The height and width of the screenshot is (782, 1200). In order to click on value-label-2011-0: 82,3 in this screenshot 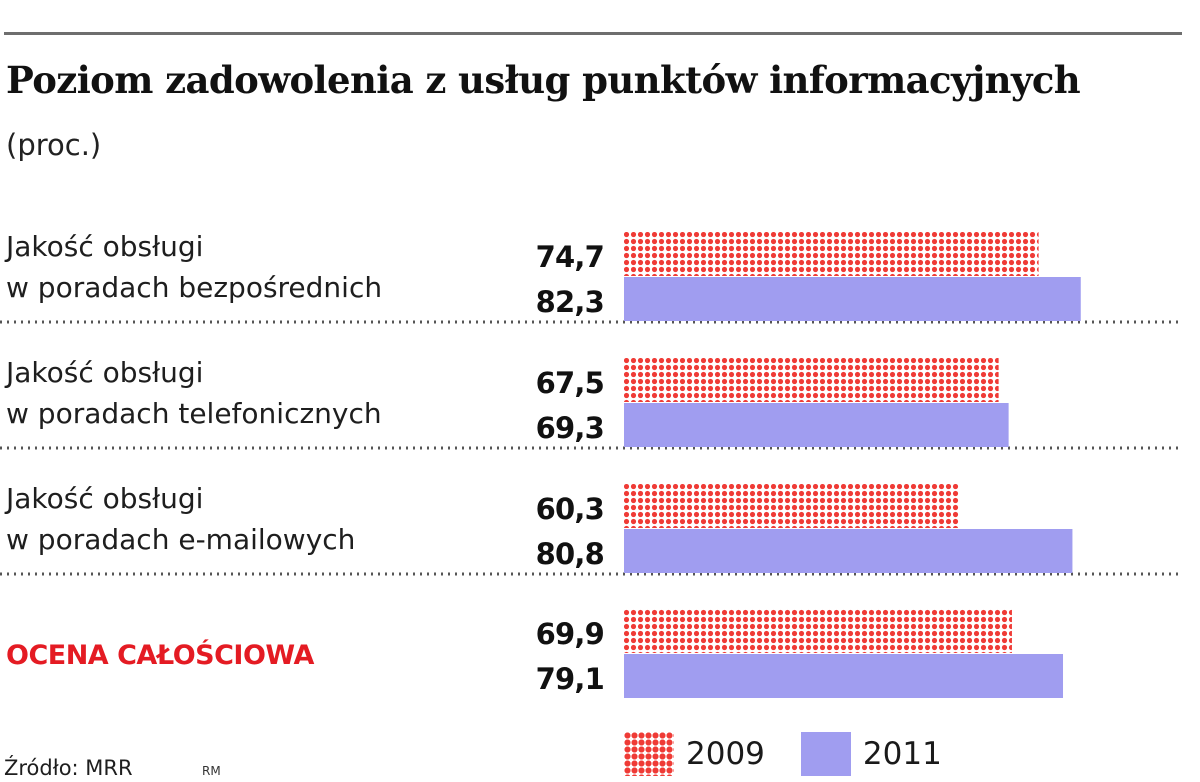, I will do `click(570, 302)`.